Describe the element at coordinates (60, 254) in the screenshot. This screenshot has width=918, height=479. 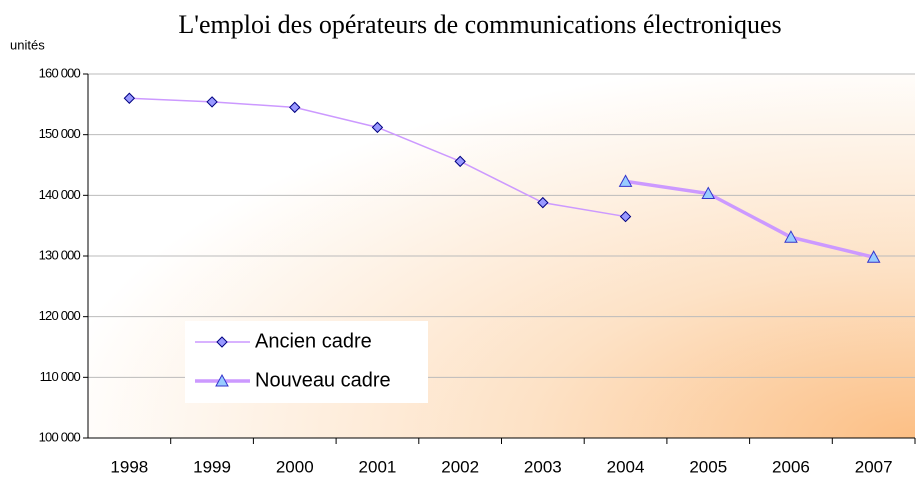
I see `y-tick-label: 130 000` at that location.